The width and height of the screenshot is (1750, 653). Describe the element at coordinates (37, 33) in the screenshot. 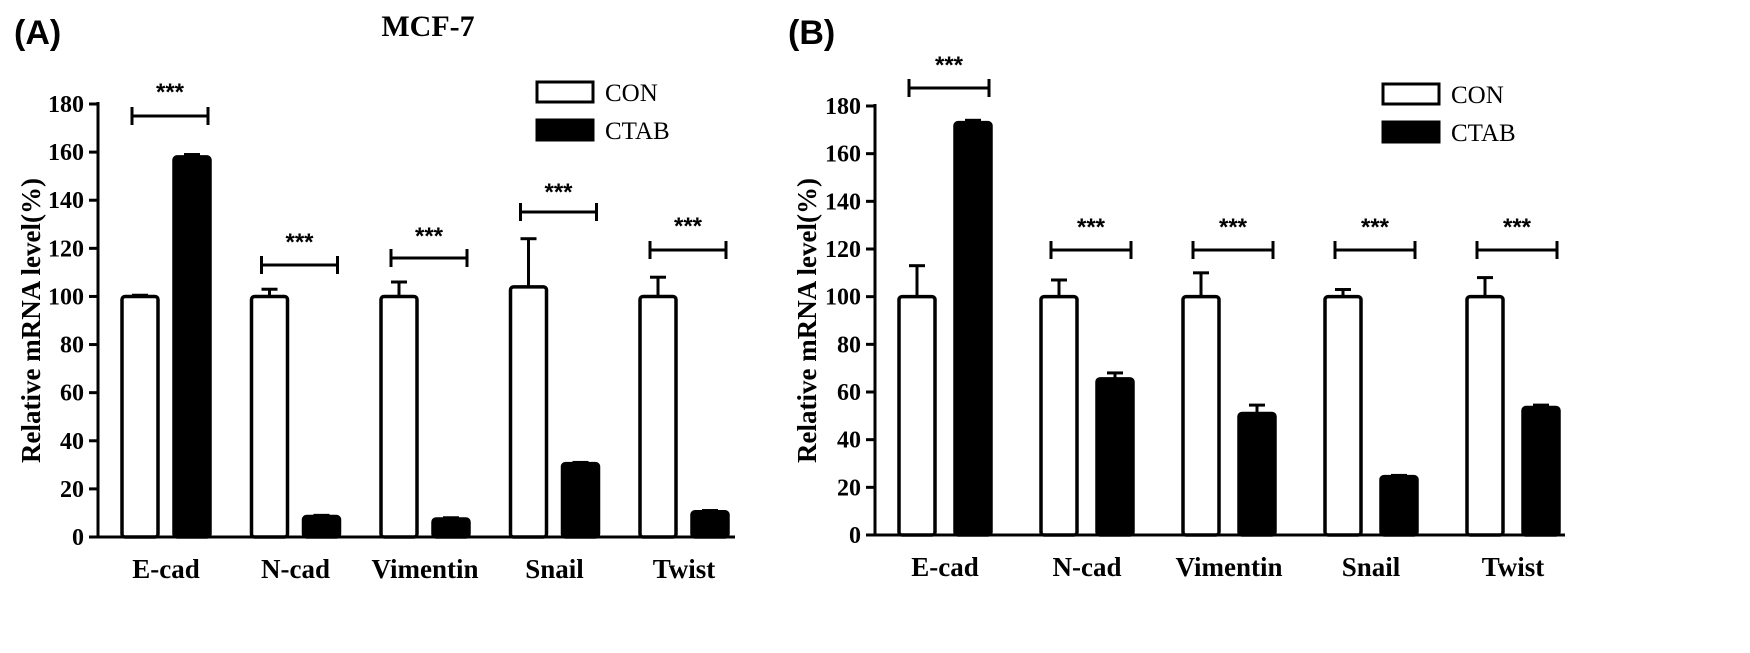

I see `panel-label: (A)` at that location.